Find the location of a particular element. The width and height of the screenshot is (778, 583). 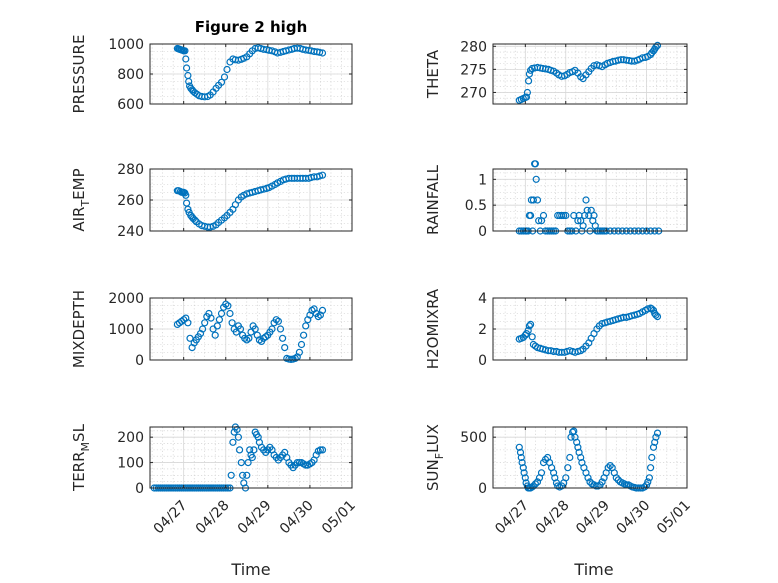

y-tick-label: 800 is located at coordinates (130, 75).